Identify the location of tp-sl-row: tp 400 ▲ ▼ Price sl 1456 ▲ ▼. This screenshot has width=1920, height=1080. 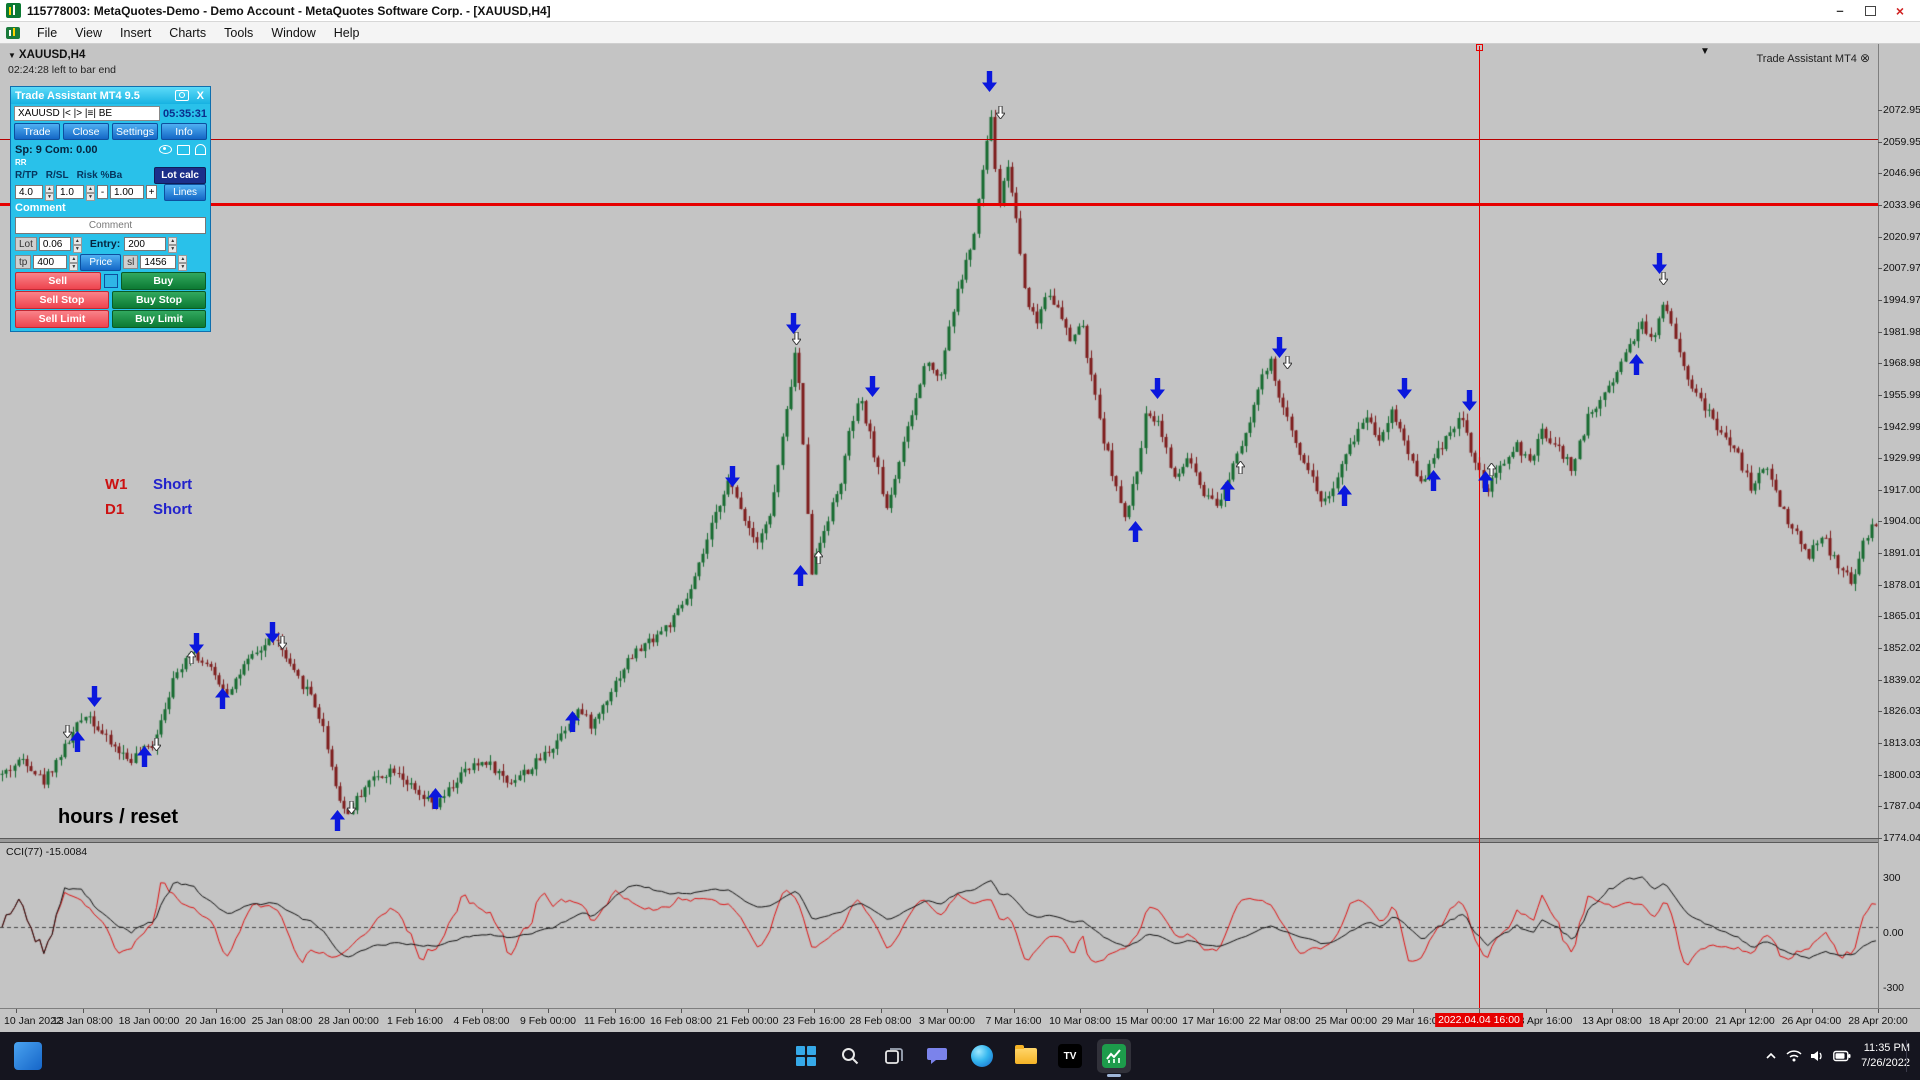
(110, 262).